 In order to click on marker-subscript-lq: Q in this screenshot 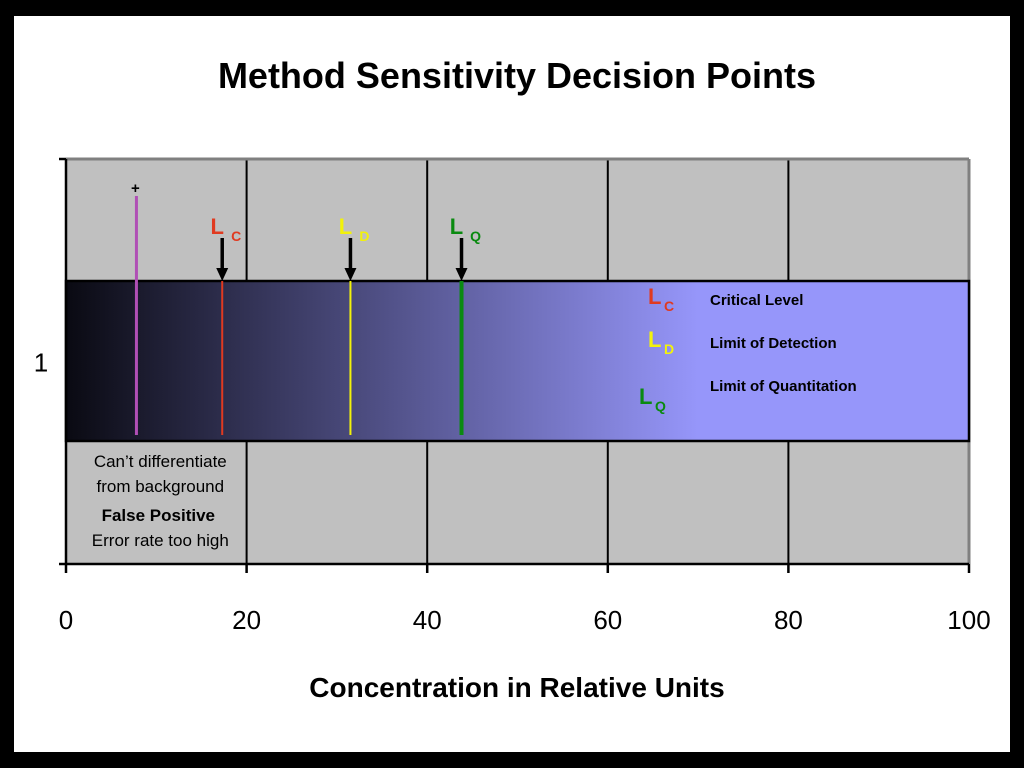, I will do `click(475, 236)`.